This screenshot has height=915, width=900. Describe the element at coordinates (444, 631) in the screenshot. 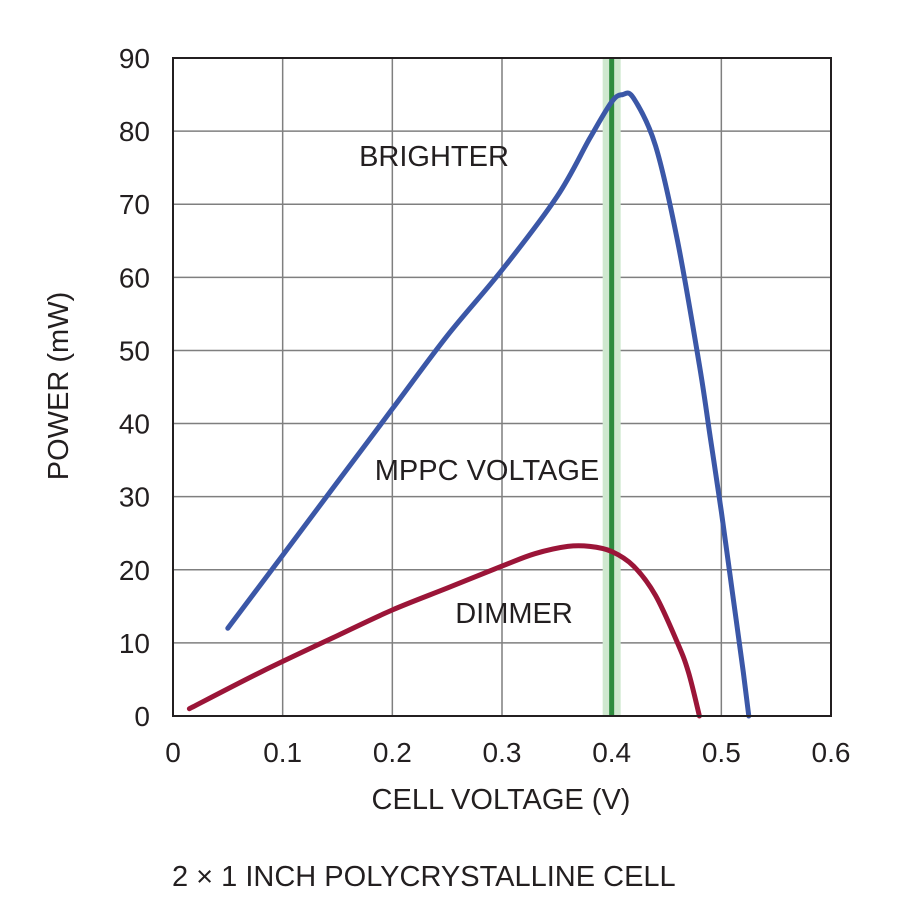

I see `dimmer-curve` at that location.